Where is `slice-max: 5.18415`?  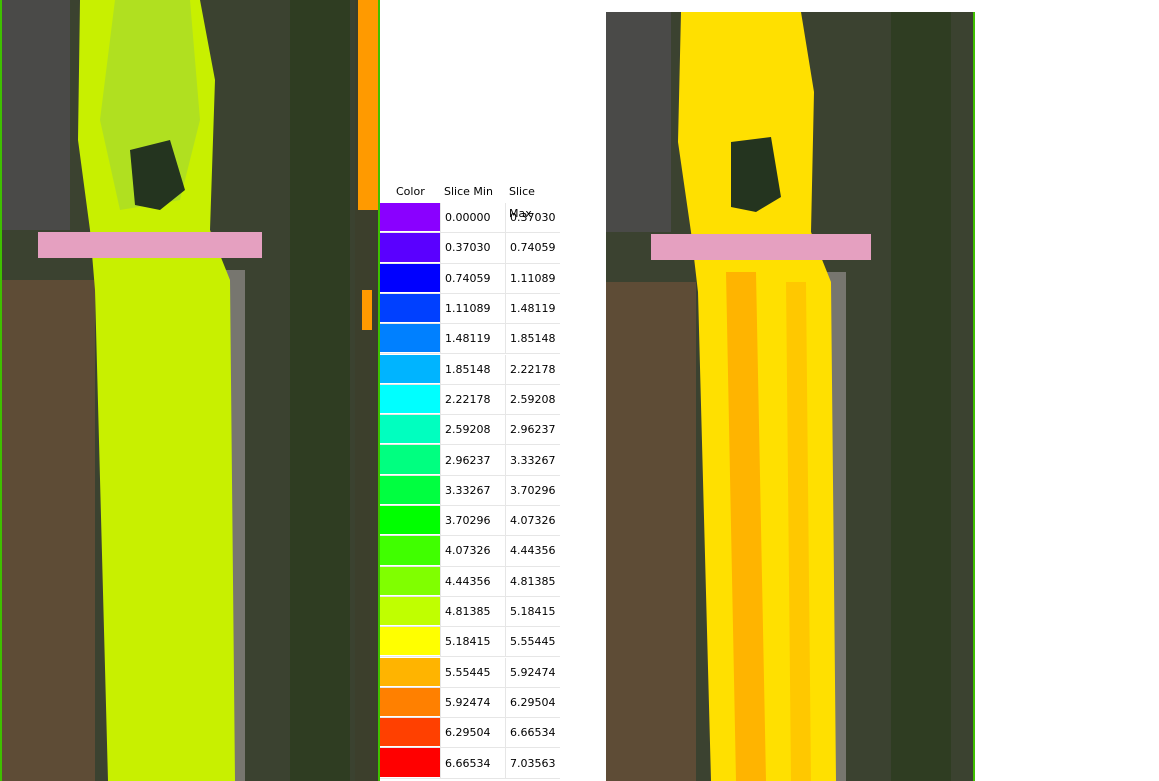 slice-max: 5.18415 is located at coordinates (532, 611).